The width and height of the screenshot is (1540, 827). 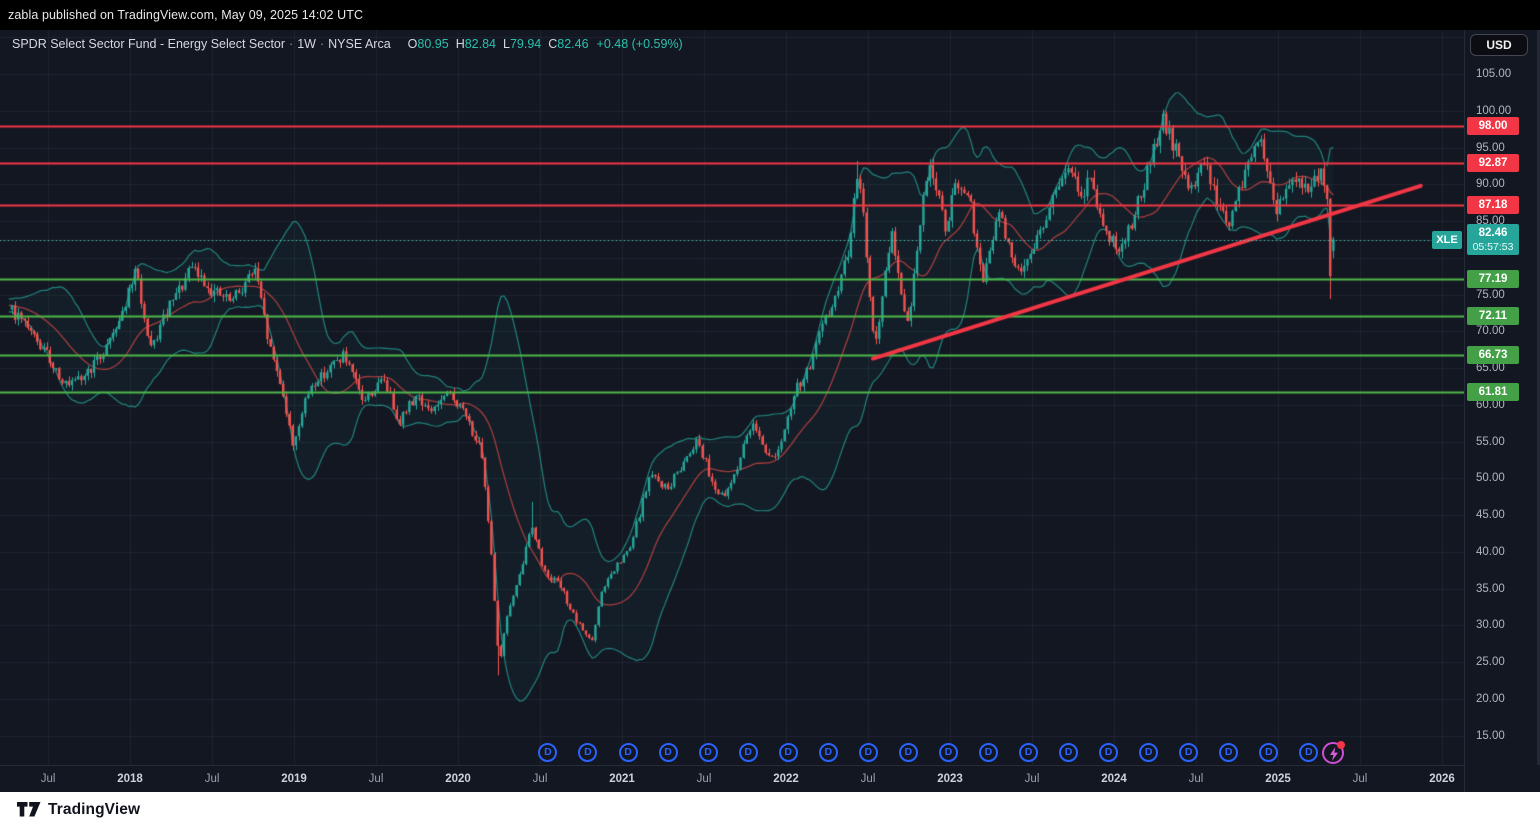 What do you see at coordinates (1490, 515) in the screenshot?
I see `price-axis-tick: 45.00` at bounding box center [1490, 515].